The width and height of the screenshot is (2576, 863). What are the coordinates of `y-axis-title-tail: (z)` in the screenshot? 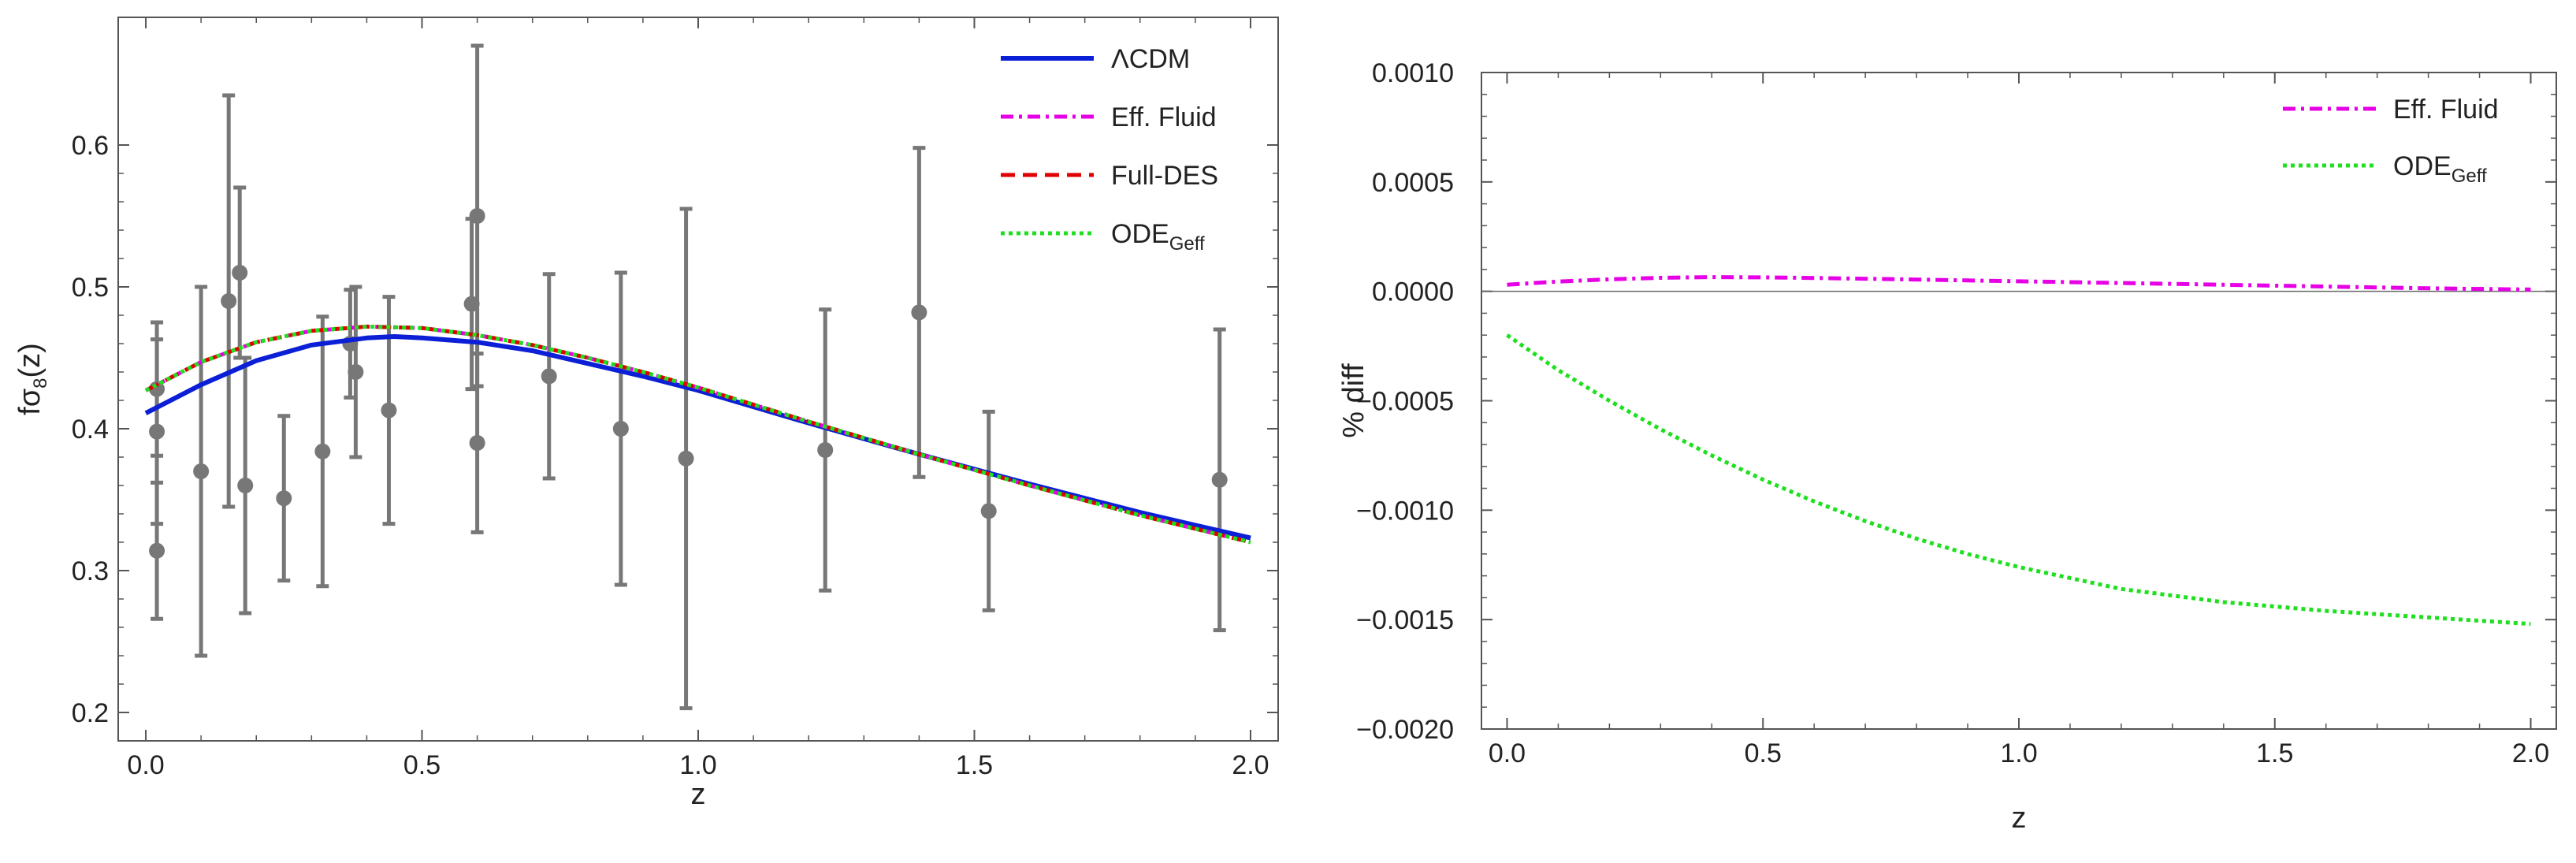 It's located at (29, 360).